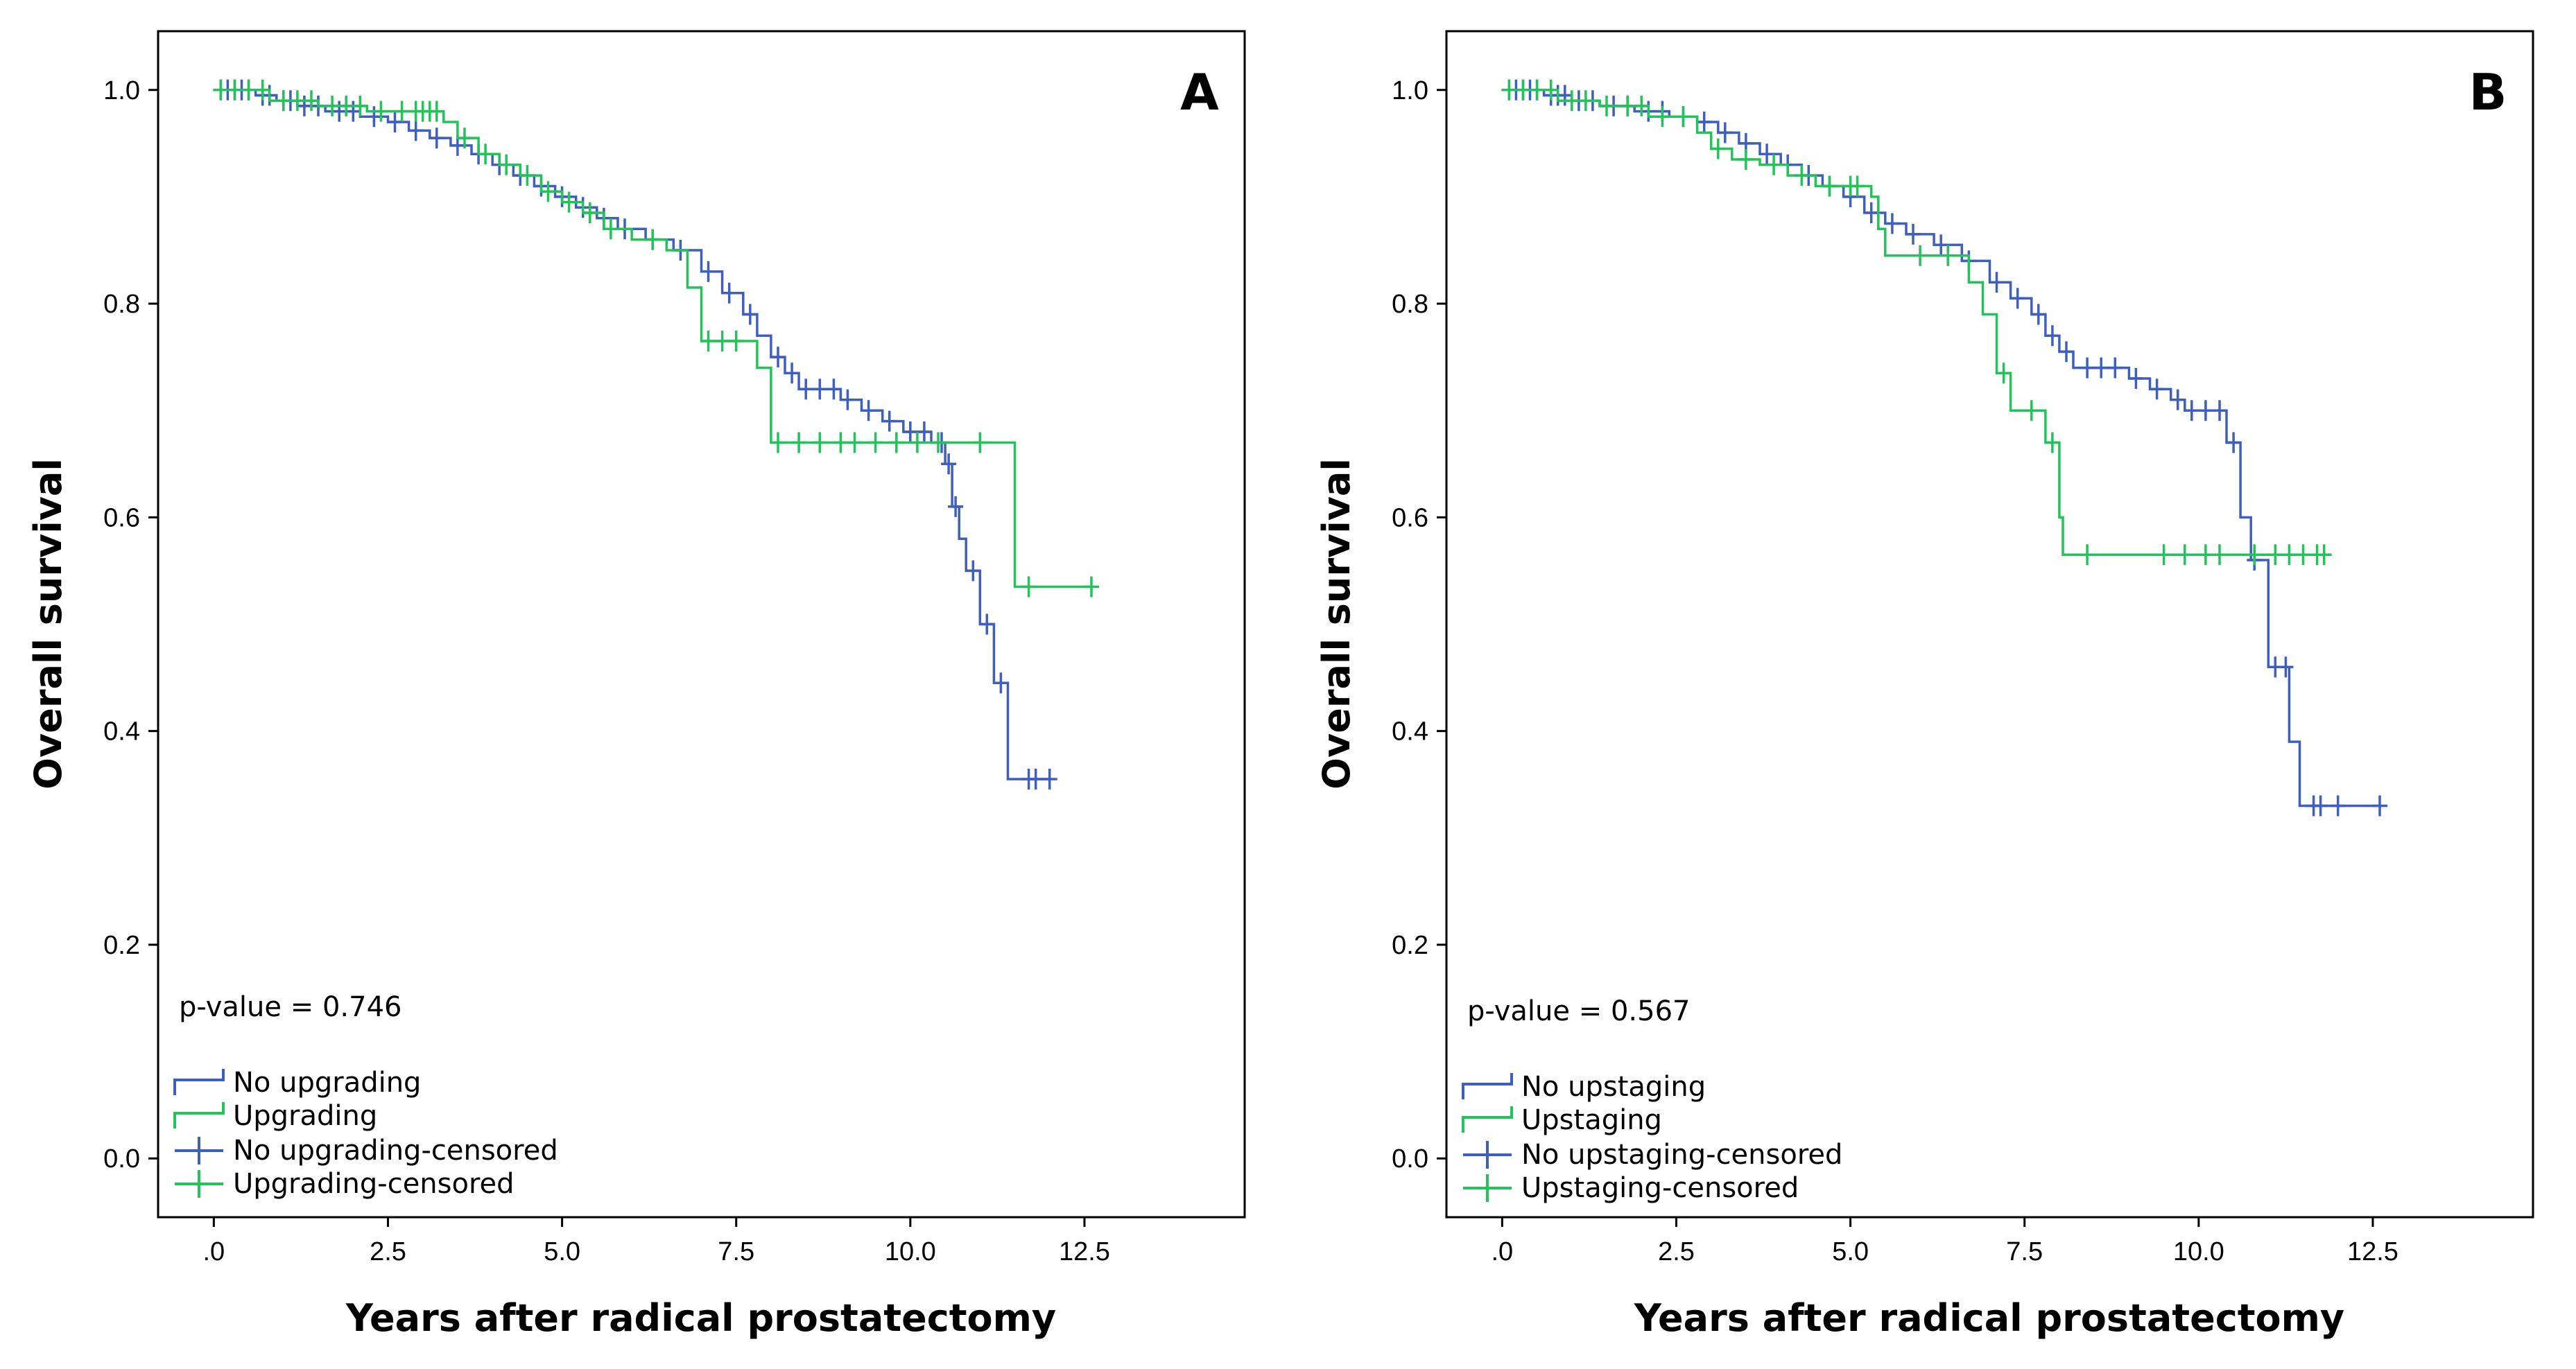  Describe the element at coordinates (1578, 1011) in the screenshot. I see `p-value-annotation: p-value = 0.567` at that location.